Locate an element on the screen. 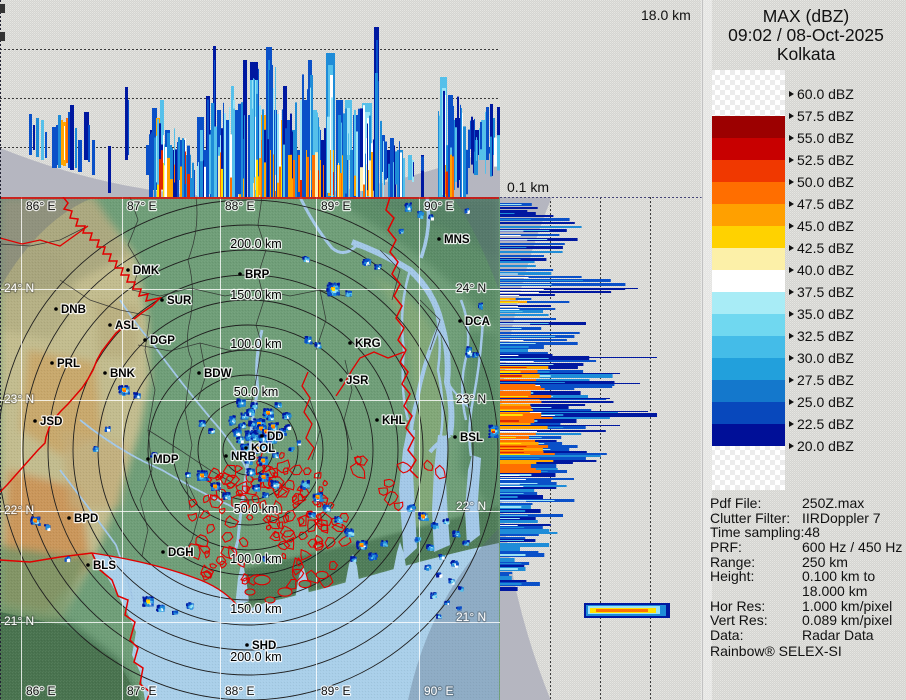 The width and height of the screenshot is (906, 700). svg-text: Range: is located at coordinates (732, 562).